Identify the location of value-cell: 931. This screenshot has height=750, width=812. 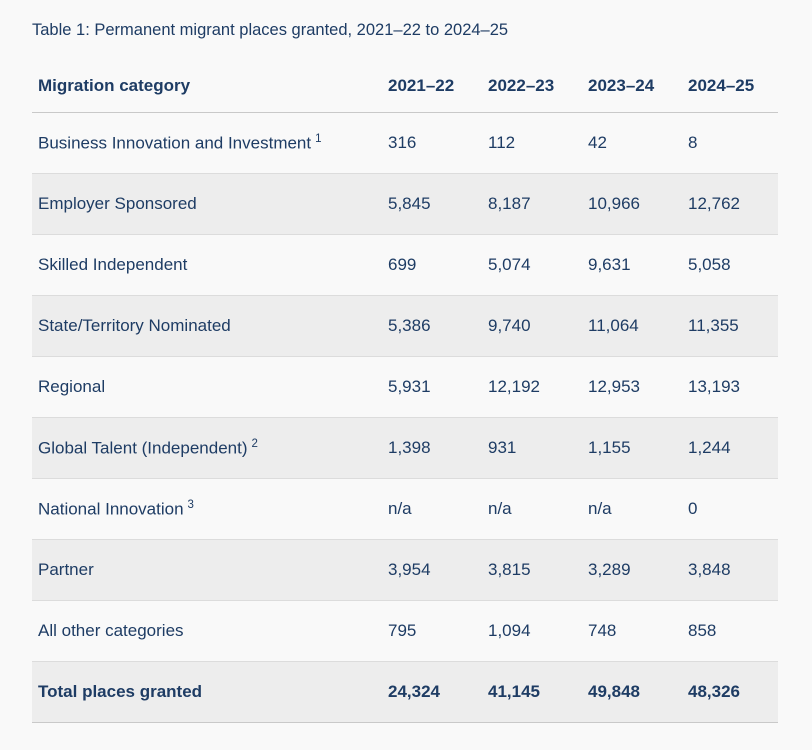
(532, 448).